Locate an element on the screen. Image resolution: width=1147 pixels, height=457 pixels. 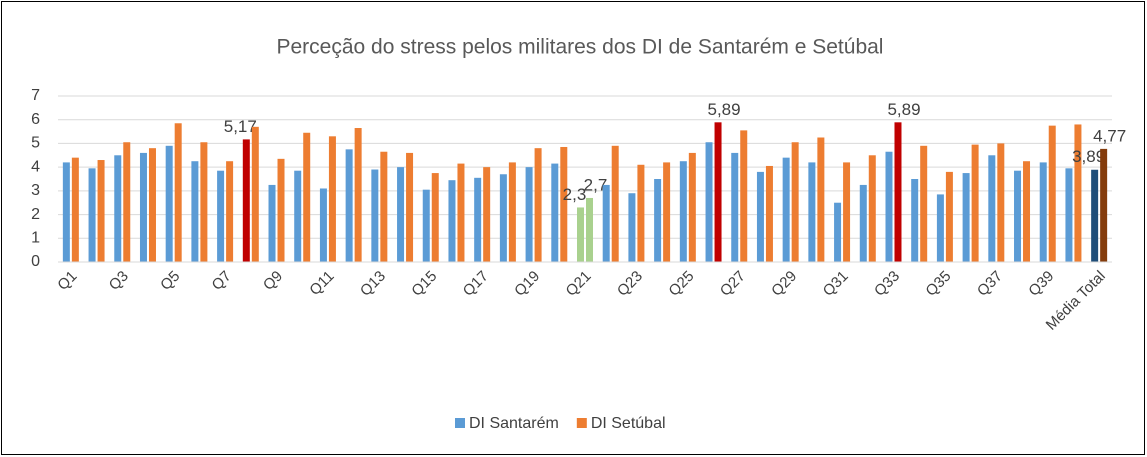
y-tick-label: 1 is located at coordinates (35, 238).